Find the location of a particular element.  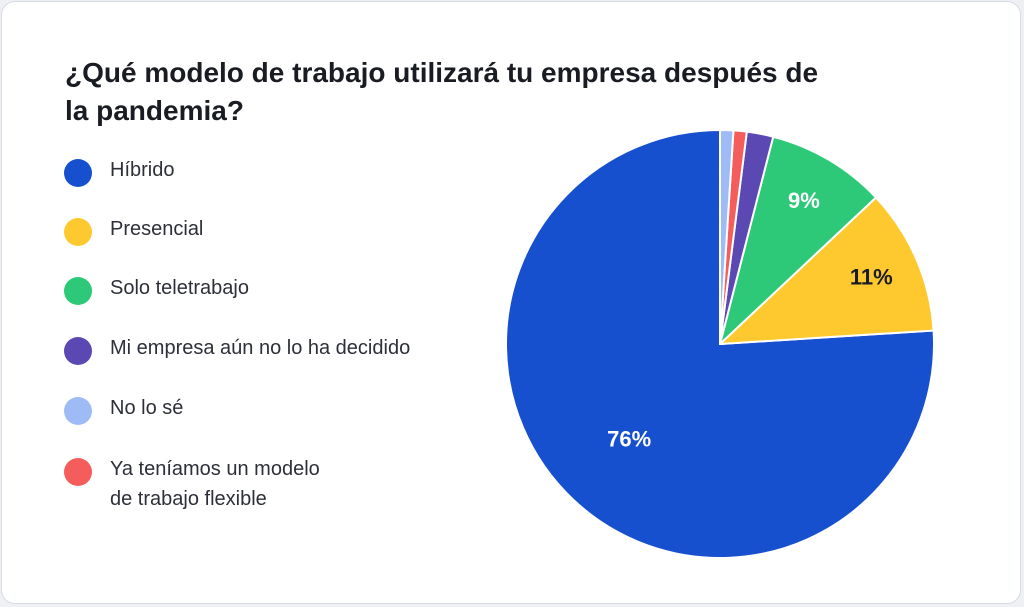

legend-item-hibrido: Híbrido is located at coordinates (252, 171).